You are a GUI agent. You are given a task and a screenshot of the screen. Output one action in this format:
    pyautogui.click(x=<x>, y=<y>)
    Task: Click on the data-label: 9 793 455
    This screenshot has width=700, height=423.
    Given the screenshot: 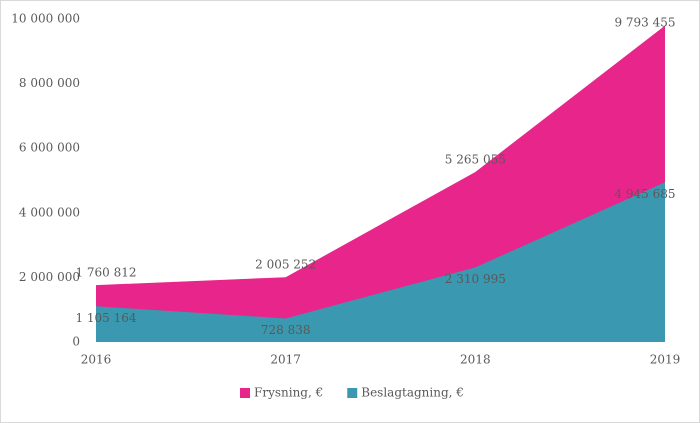 What is the action you would take?
    pyautogui.click(x=644, y=23)
    